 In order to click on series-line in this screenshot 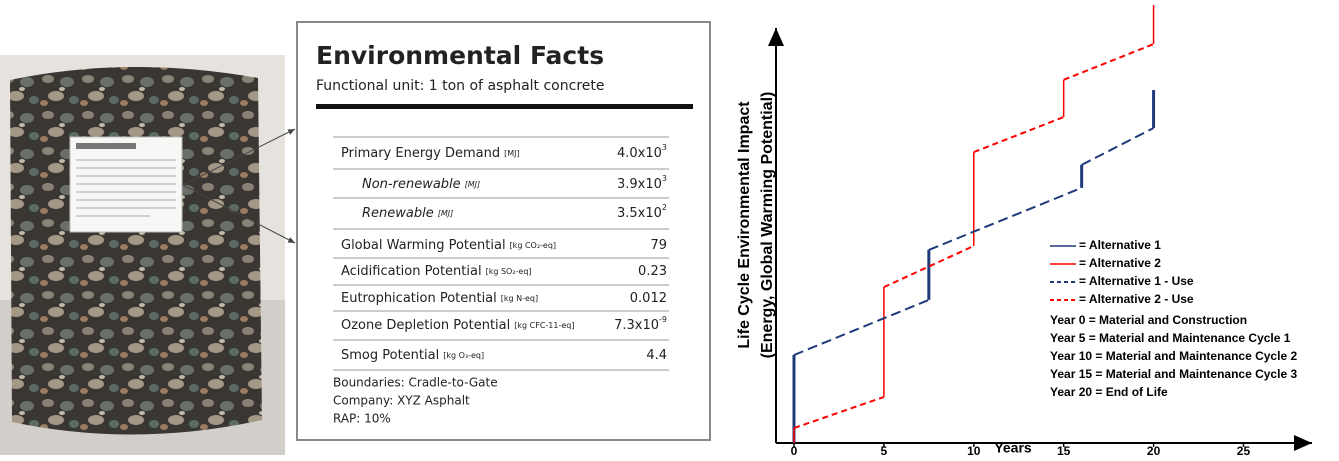, I will do `click(974, 241)`.